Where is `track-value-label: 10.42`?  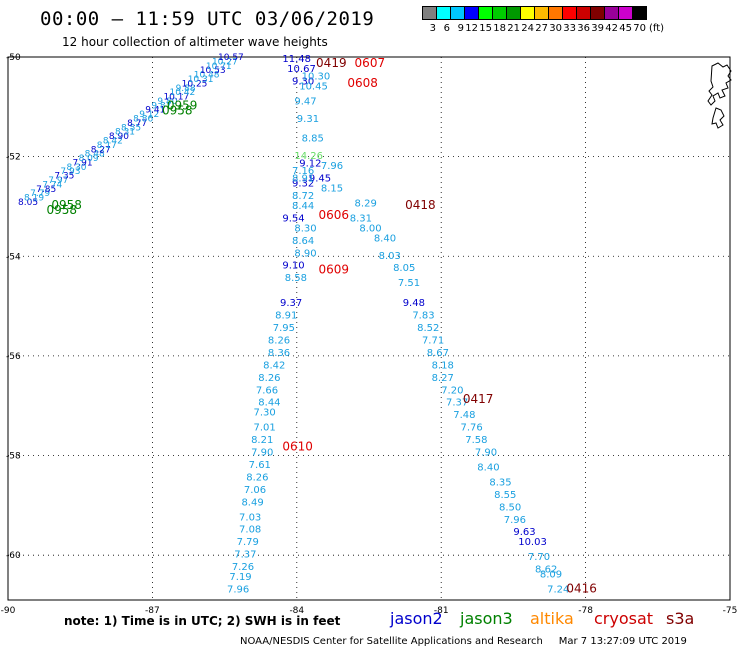
track-value-label: 10.42 is located at coordinates (183, 93).